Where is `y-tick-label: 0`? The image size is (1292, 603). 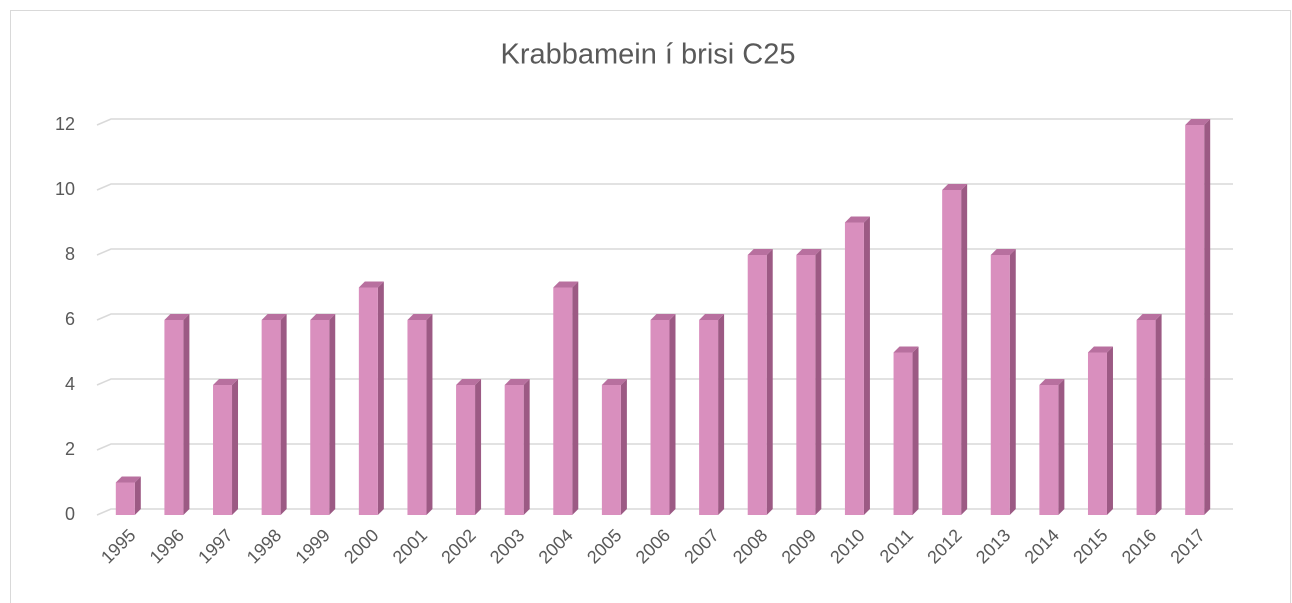
y-tick-label: 0 is located at coordinates (70, 514).